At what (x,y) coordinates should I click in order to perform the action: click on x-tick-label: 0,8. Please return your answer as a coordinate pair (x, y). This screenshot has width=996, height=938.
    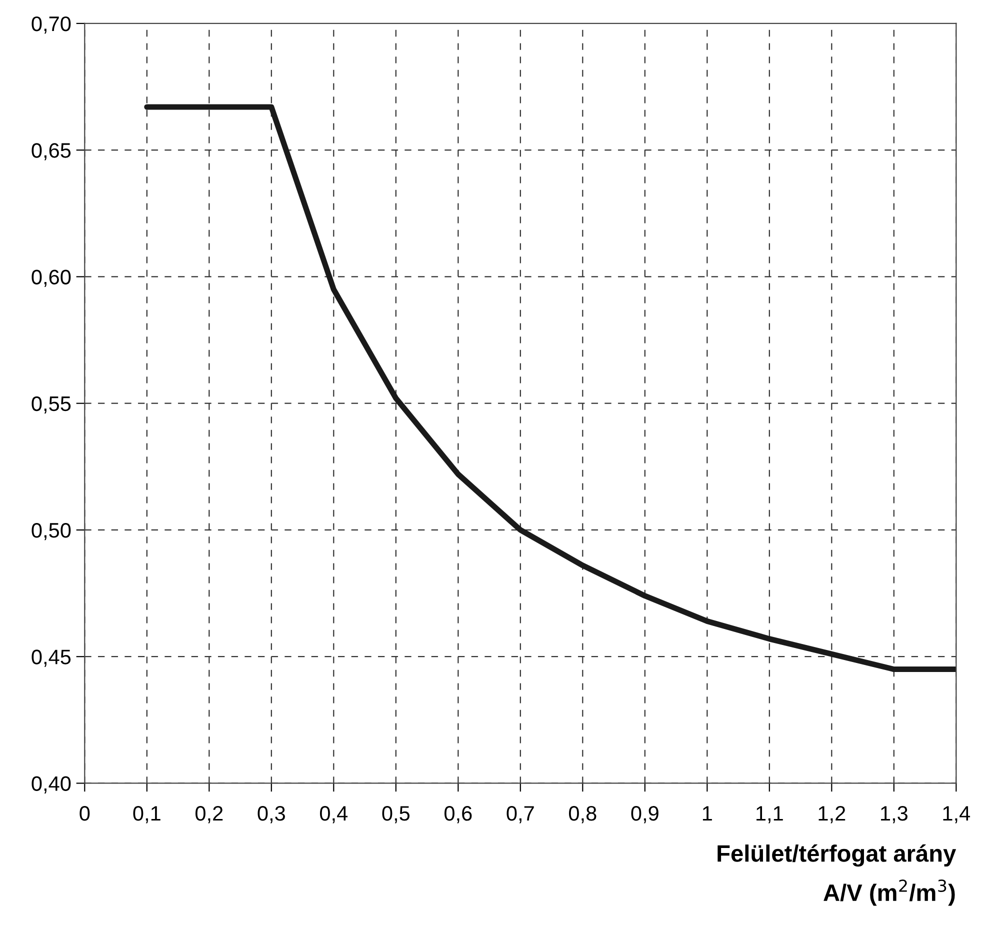
    Looking at the image, I should click on (582, 815).